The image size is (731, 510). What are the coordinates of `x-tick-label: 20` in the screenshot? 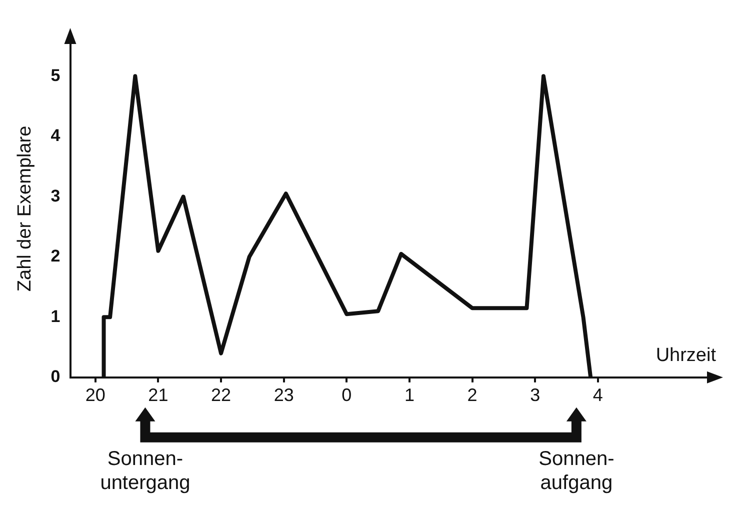 It's located at (95, 395).